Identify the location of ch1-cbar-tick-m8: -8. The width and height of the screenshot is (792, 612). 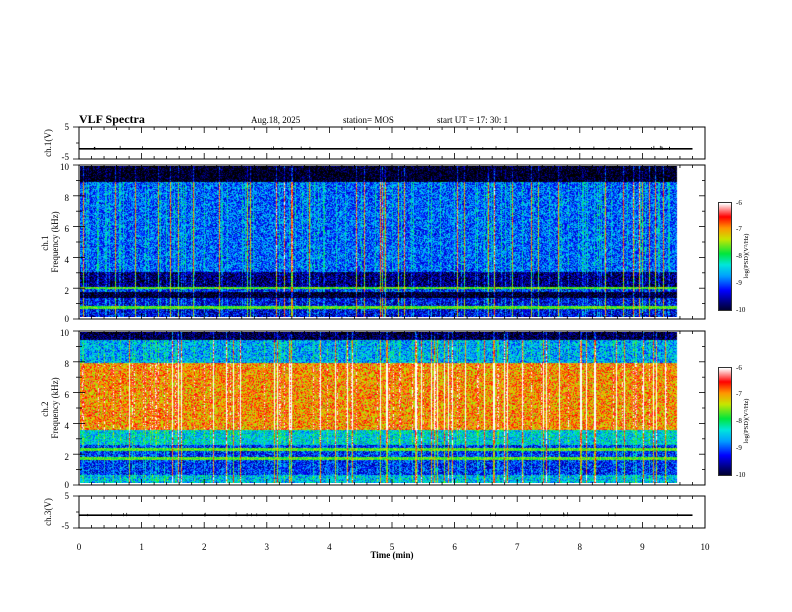
(739, 256).